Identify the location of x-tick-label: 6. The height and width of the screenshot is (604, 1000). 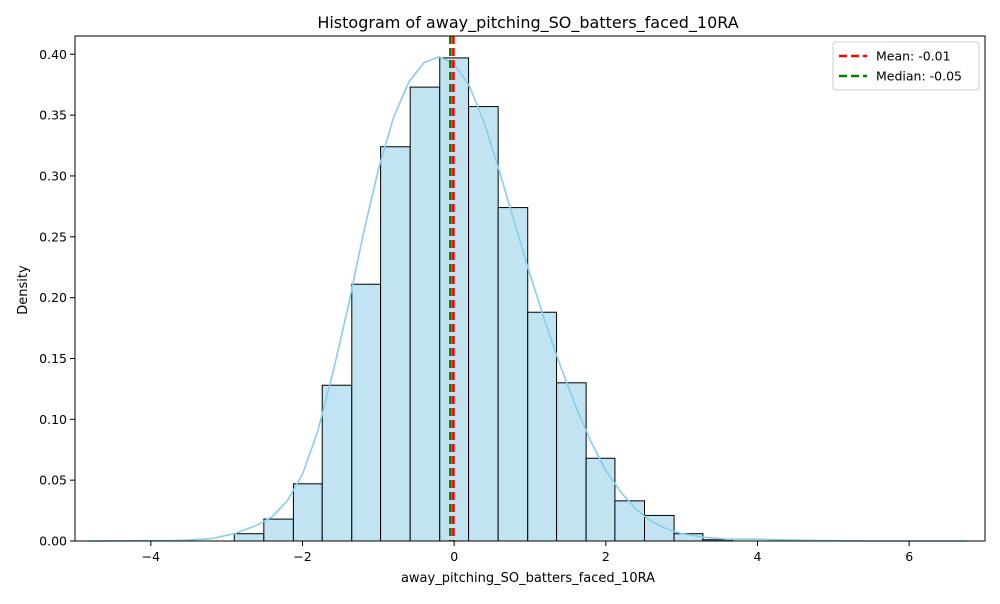
(909, 556).